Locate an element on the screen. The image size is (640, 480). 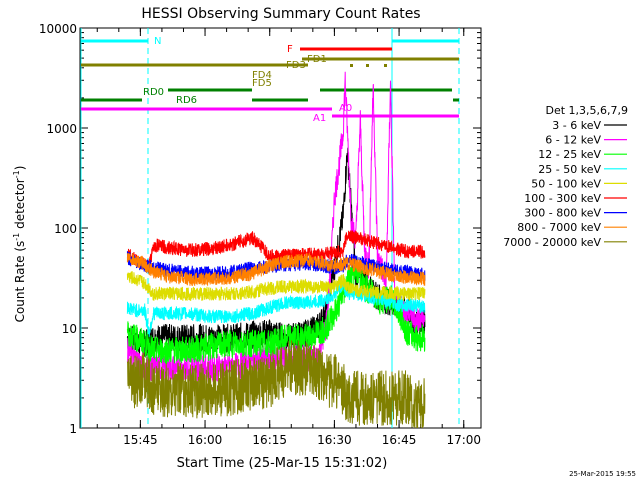
flag-label: A0 is located at coordinates (345, 108).